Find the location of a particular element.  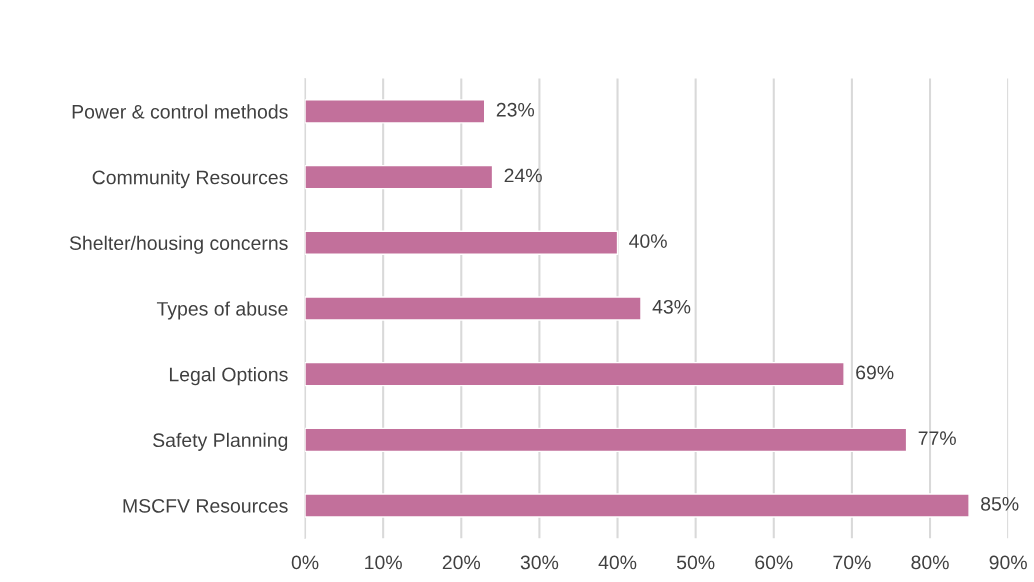

x-tick-label: 50% is located at coordinates (695, 562).